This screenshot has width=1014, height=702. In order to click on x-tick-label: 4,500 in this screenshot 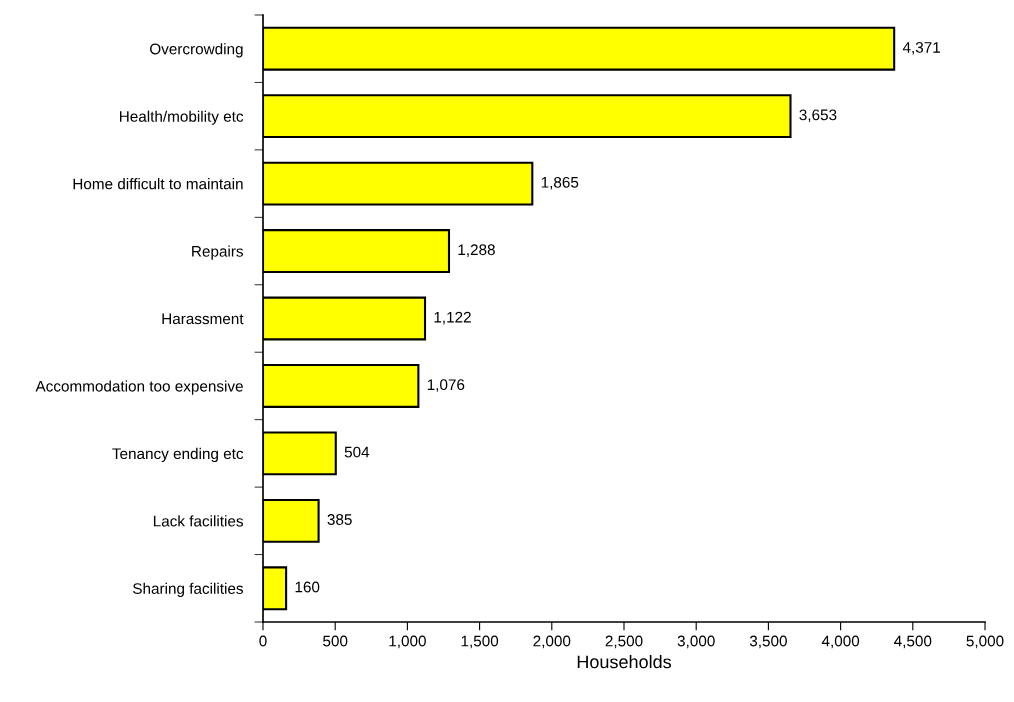, I will do `click(913, 642)`.